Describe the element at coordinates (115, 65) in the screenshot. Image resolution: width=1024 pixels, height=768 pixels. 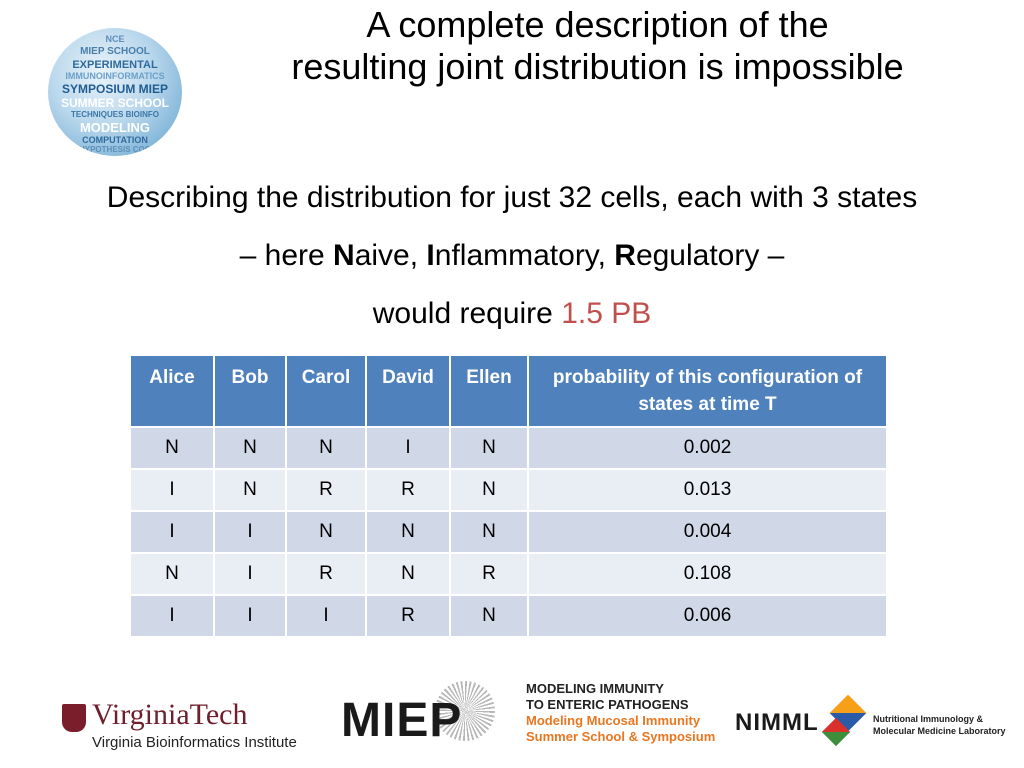
I see `logo-word: EXPERIMENTAL` at that location.